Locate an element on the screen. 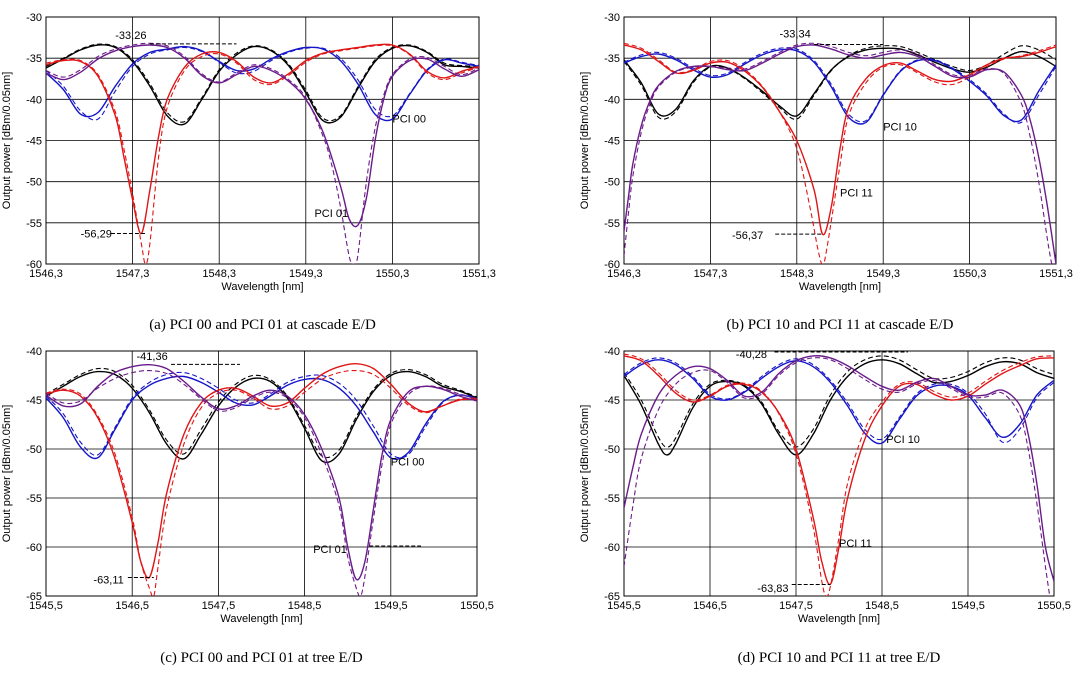 The image size is (1080, 673). panel-caption: (a) PCI 00 and PCI 01 at cascade E/D is located at coordinates (262, 325).